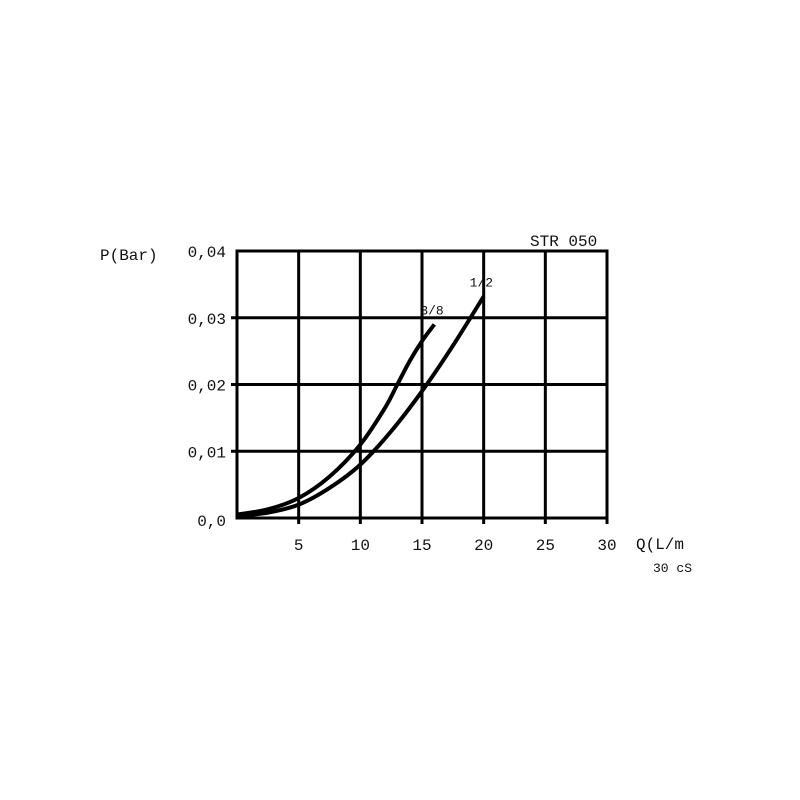 The height and width of the screenshot is (800, 800). What do you see at coordinates (129, 256) in the screenshot?
I see `y-axis-label: P(Bar)` at bounding box center [129, 256].